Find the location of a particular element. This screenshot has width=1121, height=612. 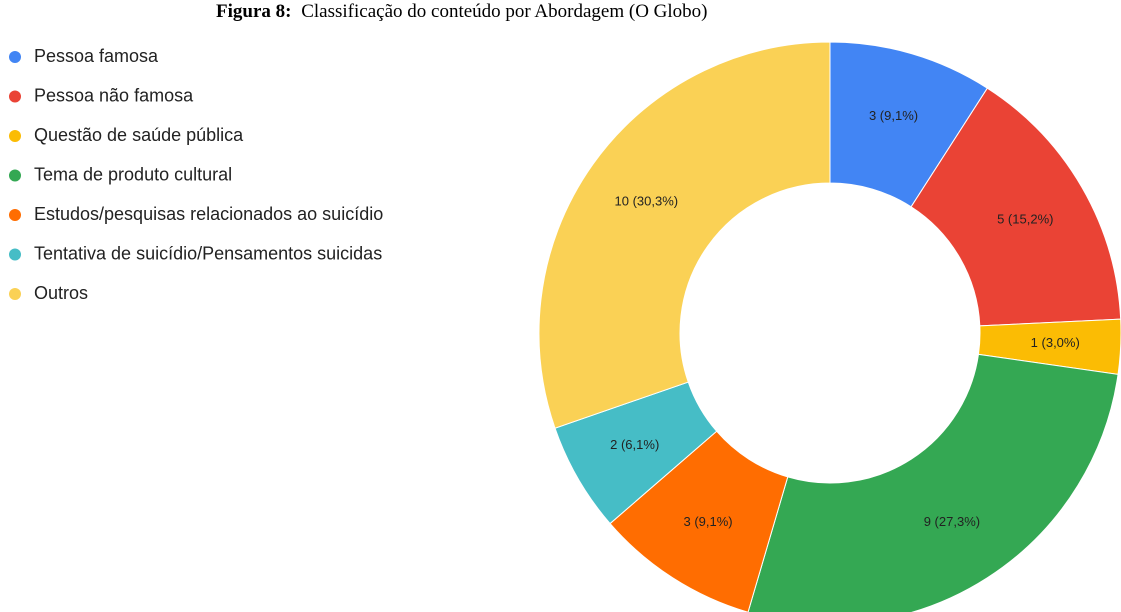

legend-label: Questão de saúde pública is located at coordinates (139, 135).